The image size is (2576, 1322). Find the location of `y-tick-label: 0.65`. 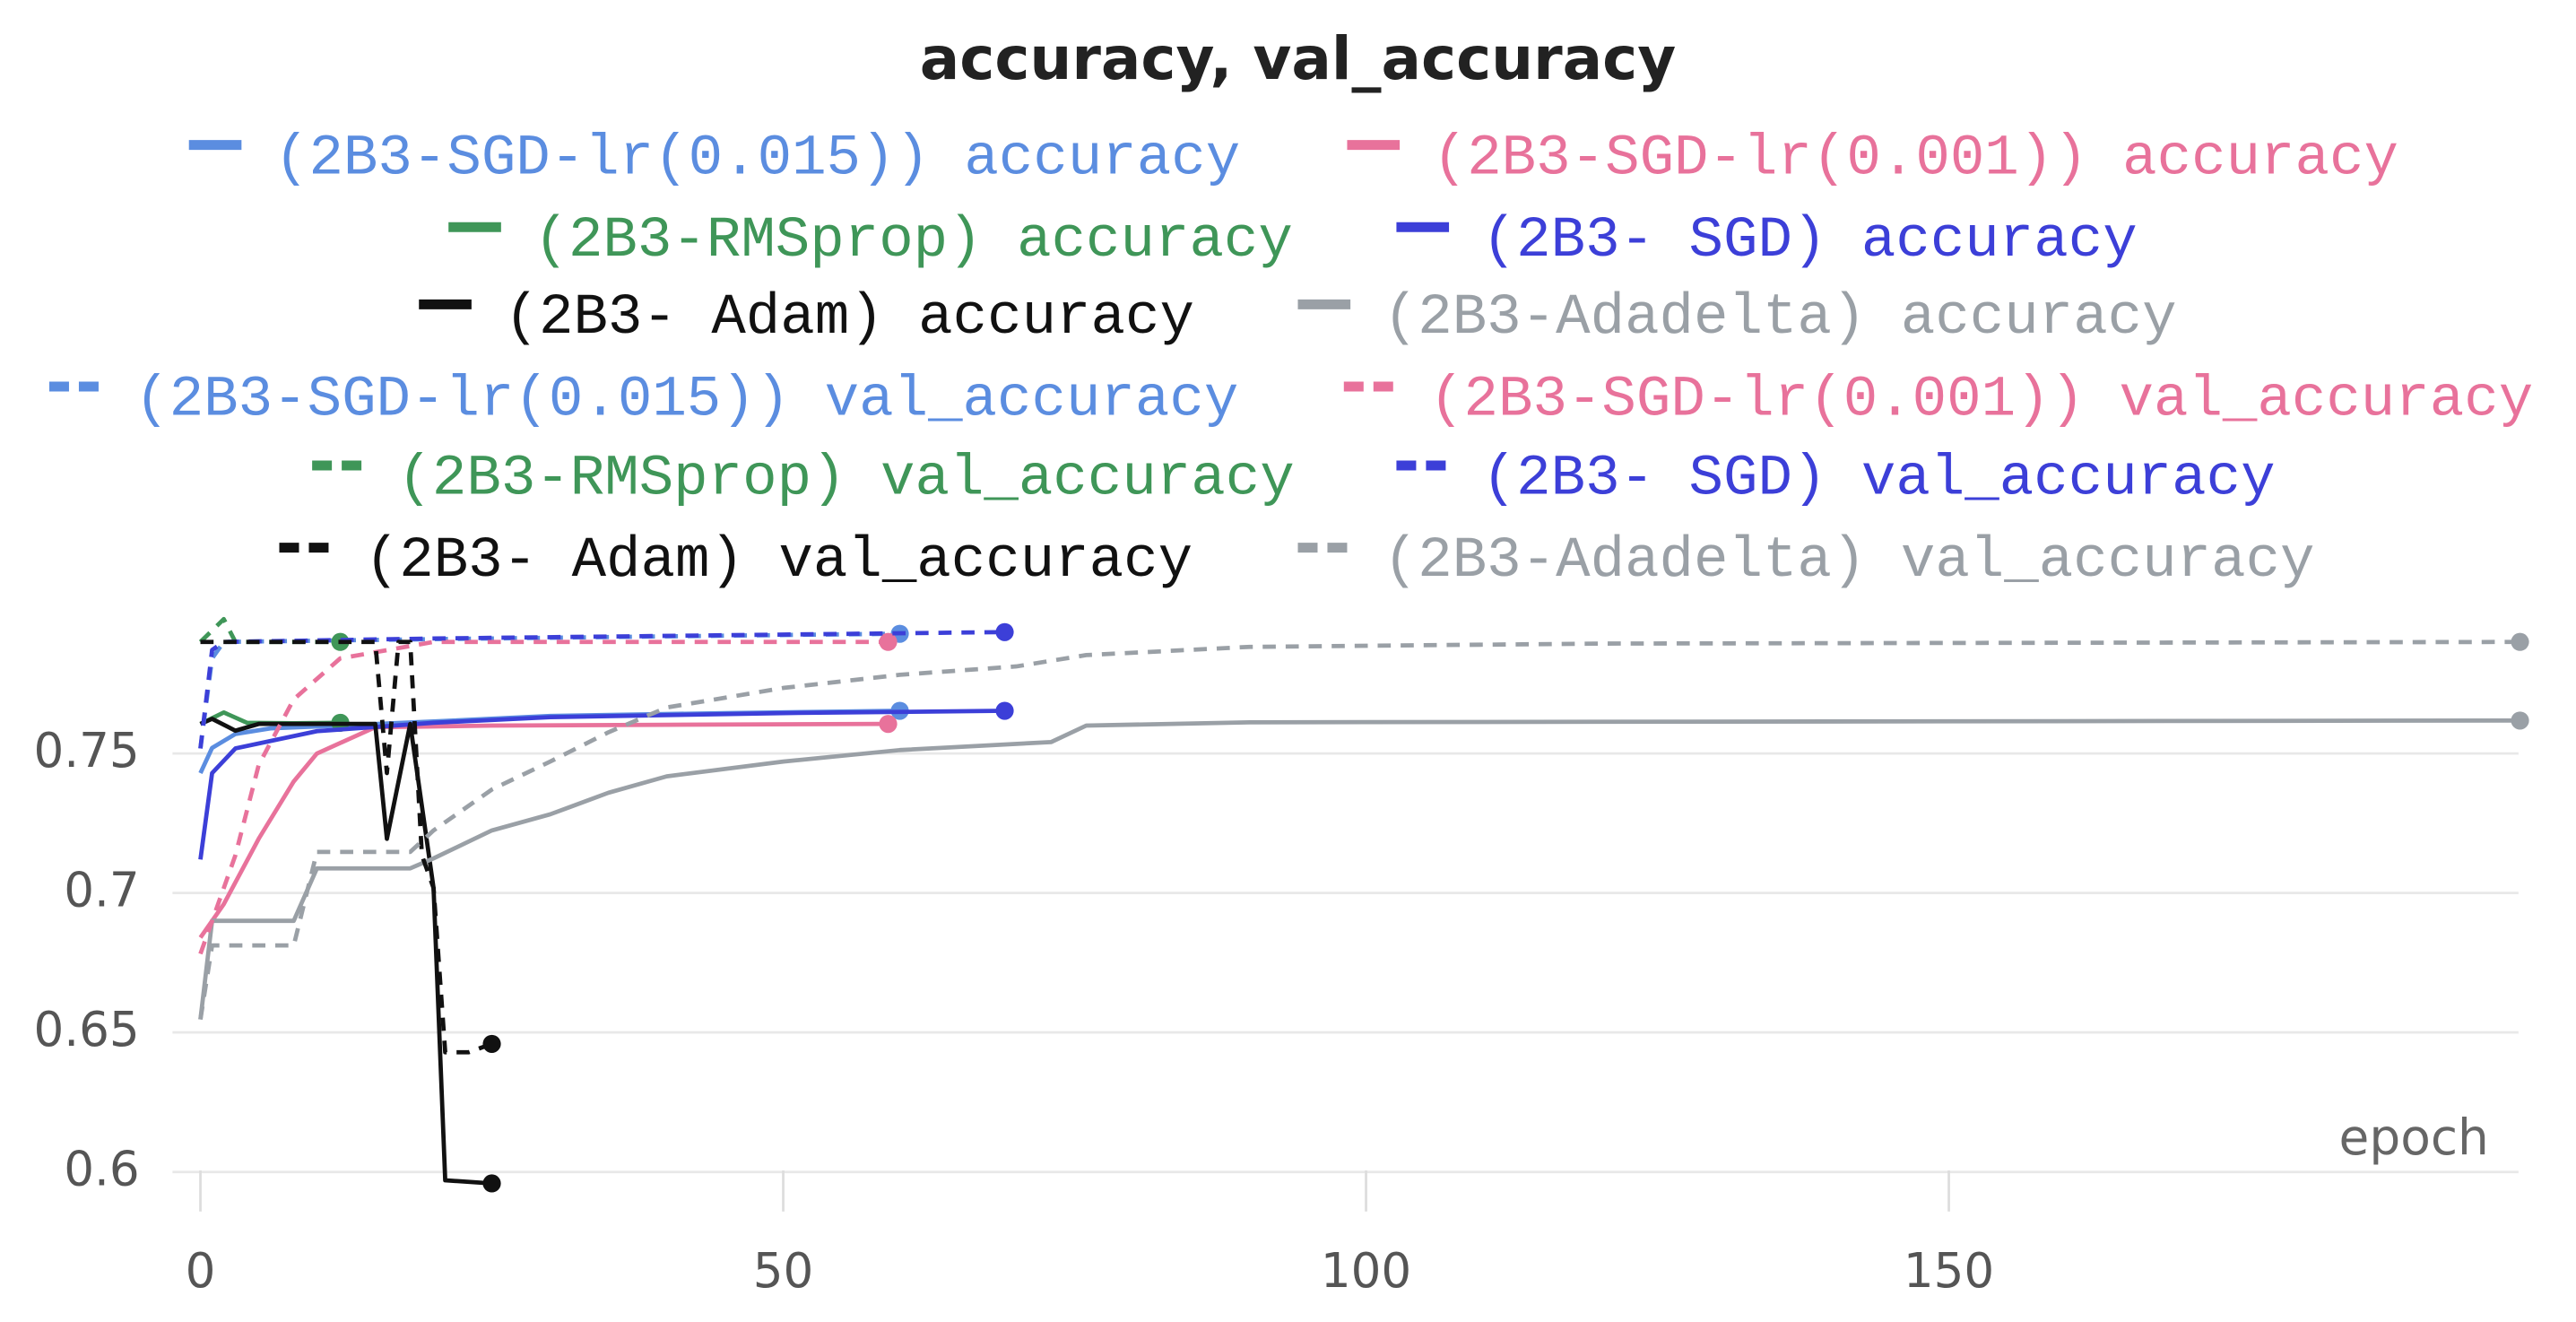

y-tick-label: 0.65 is located at coordinates (86, 1030).